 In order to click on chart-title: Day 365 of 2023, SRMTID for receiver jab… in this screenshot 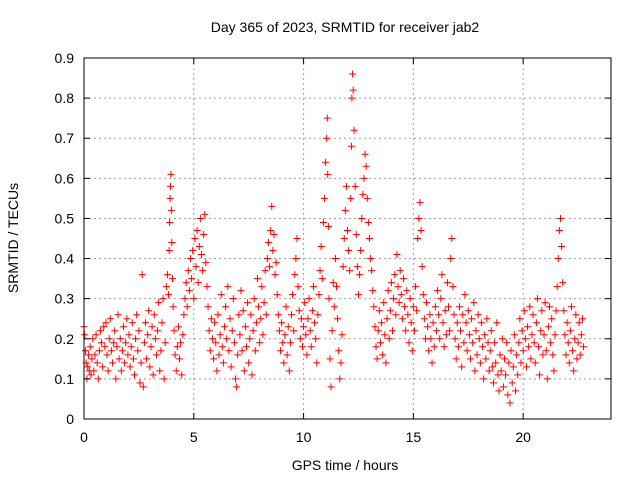, I will do `click(345, 27)`.